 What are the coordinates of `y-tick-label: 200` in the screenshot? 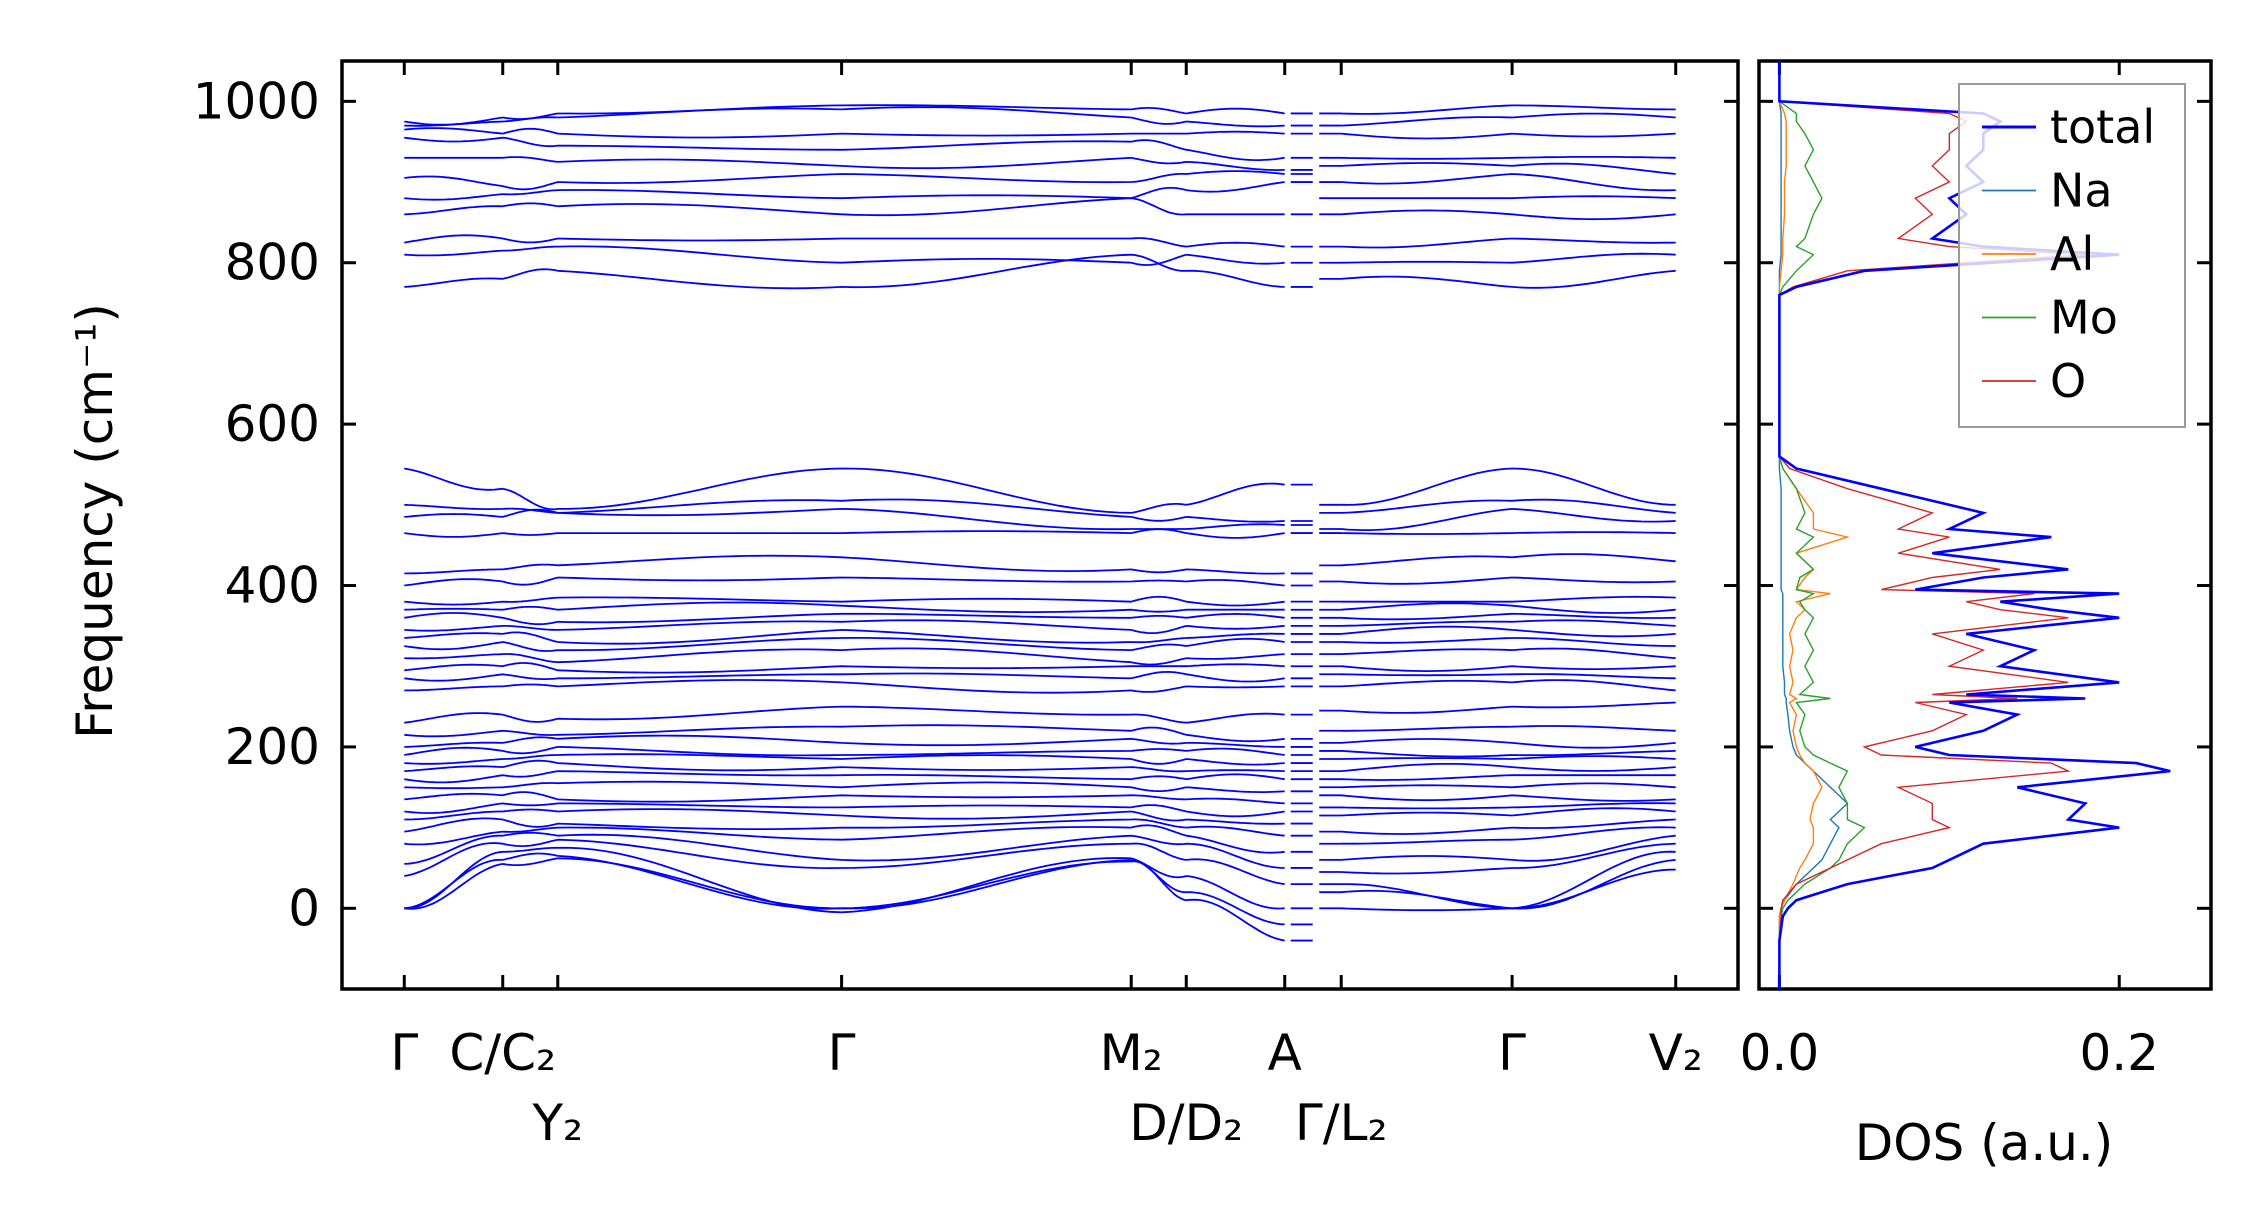 It's located at (272, 747).